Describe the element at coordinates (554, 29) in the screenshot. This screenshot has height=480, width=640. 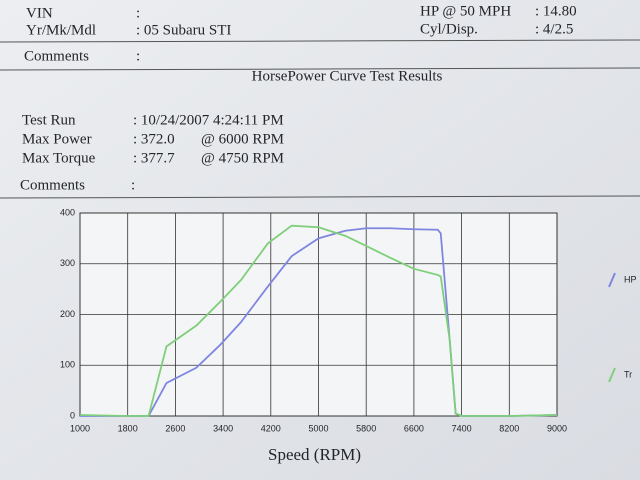
I see `text: : 4/2.5` at that location.